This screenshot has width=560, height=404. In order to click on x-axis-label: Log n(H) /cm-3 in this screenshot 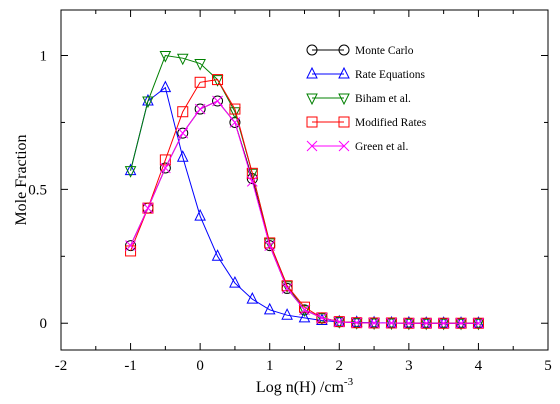, I will do `click(305, 386)`.